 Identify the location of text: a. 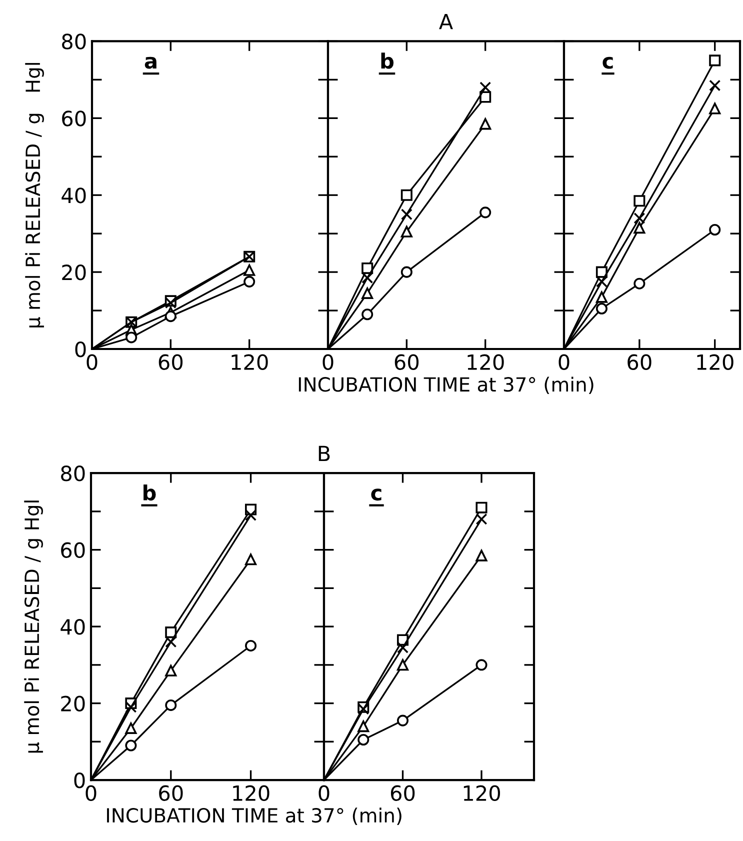
(150, 62).